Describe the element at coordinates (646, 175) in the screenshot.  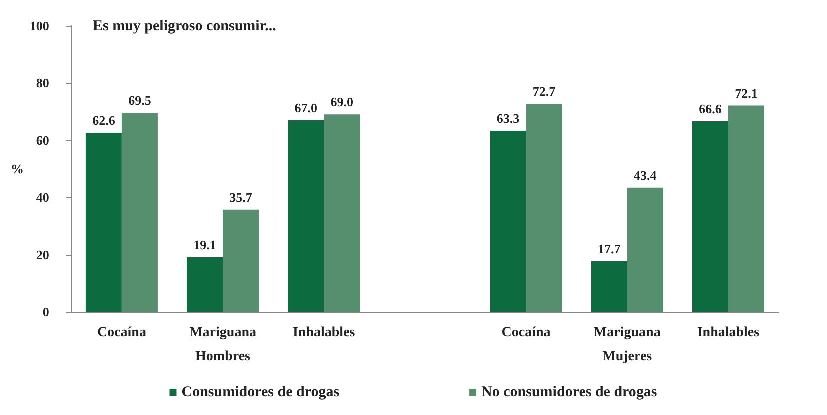
I see `data-label: 43.4` at that location.